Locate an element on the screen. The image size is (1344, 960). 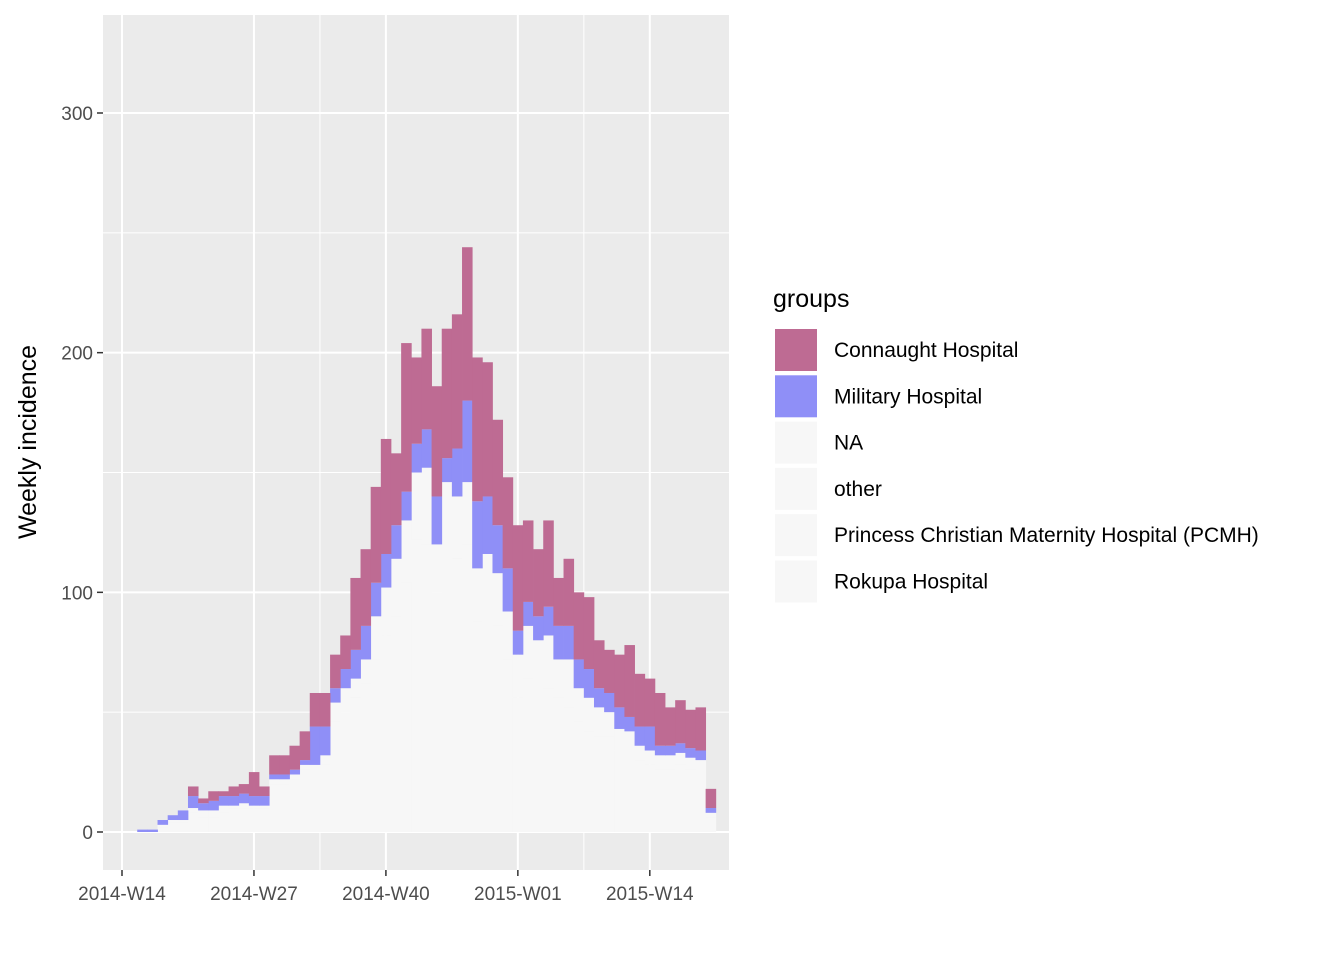
x-tick-label: 2014-W40 is located at coordinates (386, 894).